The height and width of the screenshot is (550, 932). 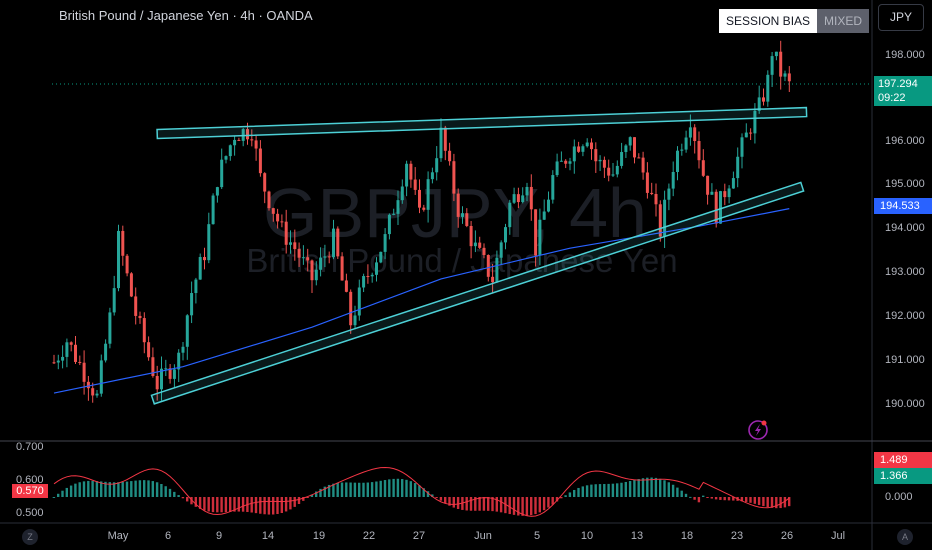 What do you see at coordinates (30, 491) in the screenshot?
I see `indicator-left-value: 0.570` at bounding box center [30, 491].